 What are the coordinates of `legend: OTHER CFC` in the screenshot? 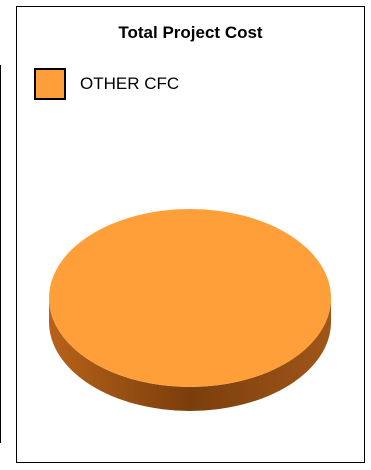 It's located at (106, 84).